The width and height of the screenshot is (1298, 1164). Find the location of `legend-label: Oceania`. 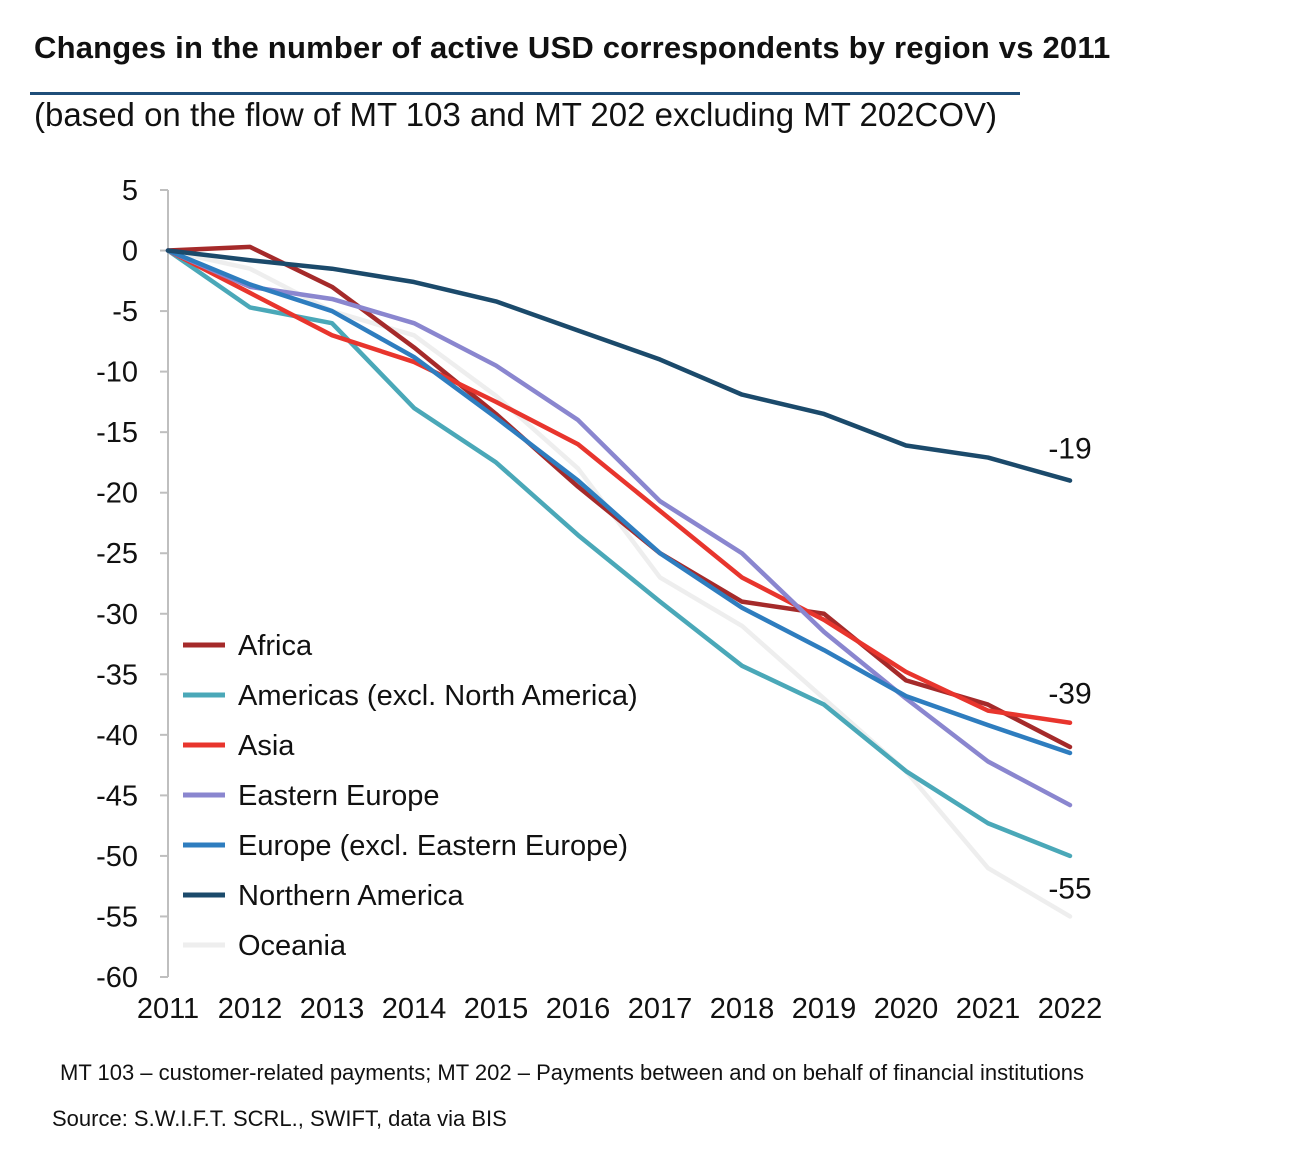

legend-label: Oceania is located at coordinates (292, 946).